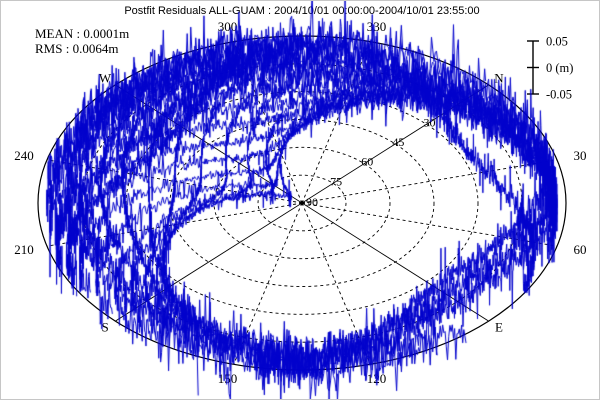  I want to click on azimuth-label: 300, so click(228, 26).